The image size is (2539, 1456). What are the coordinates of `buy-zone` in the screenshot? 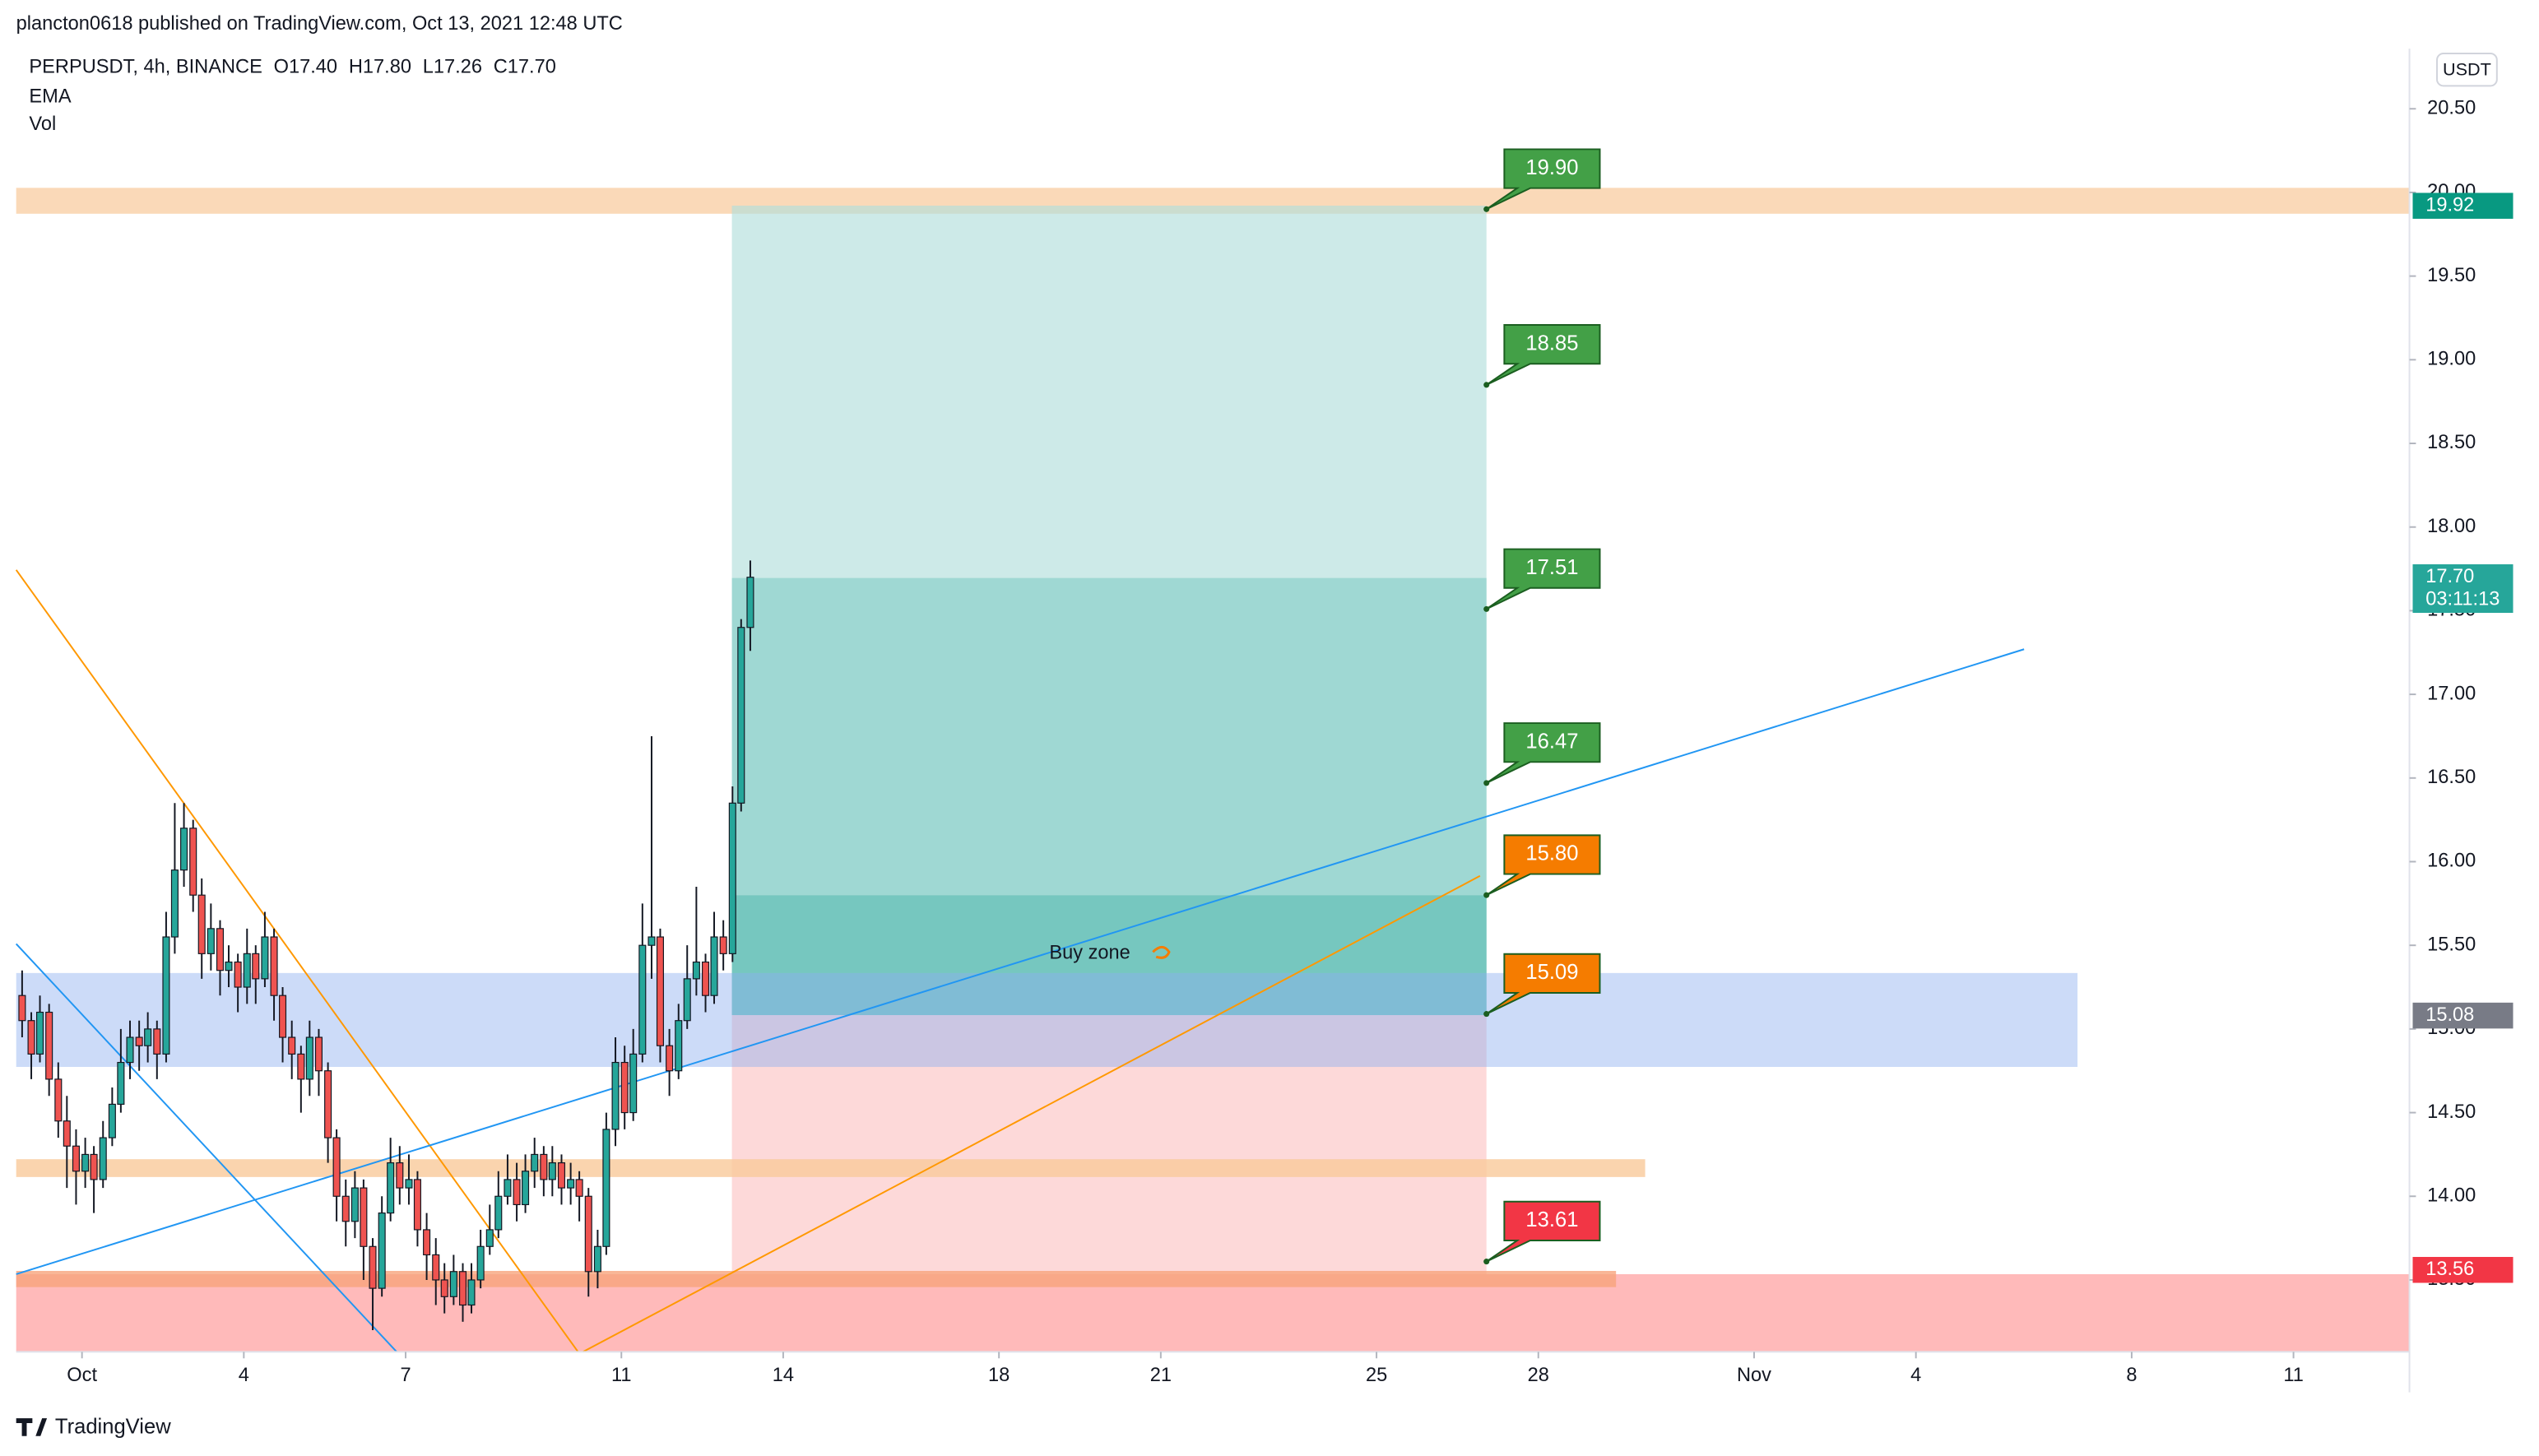 It's located at (1047, 1020).